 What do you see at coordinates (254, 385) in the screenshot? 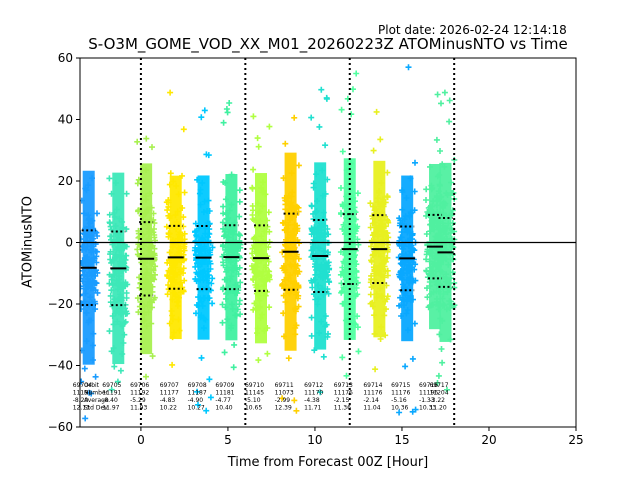
I see `stat-69710-0: 69710` at bounding box center [254, 385].